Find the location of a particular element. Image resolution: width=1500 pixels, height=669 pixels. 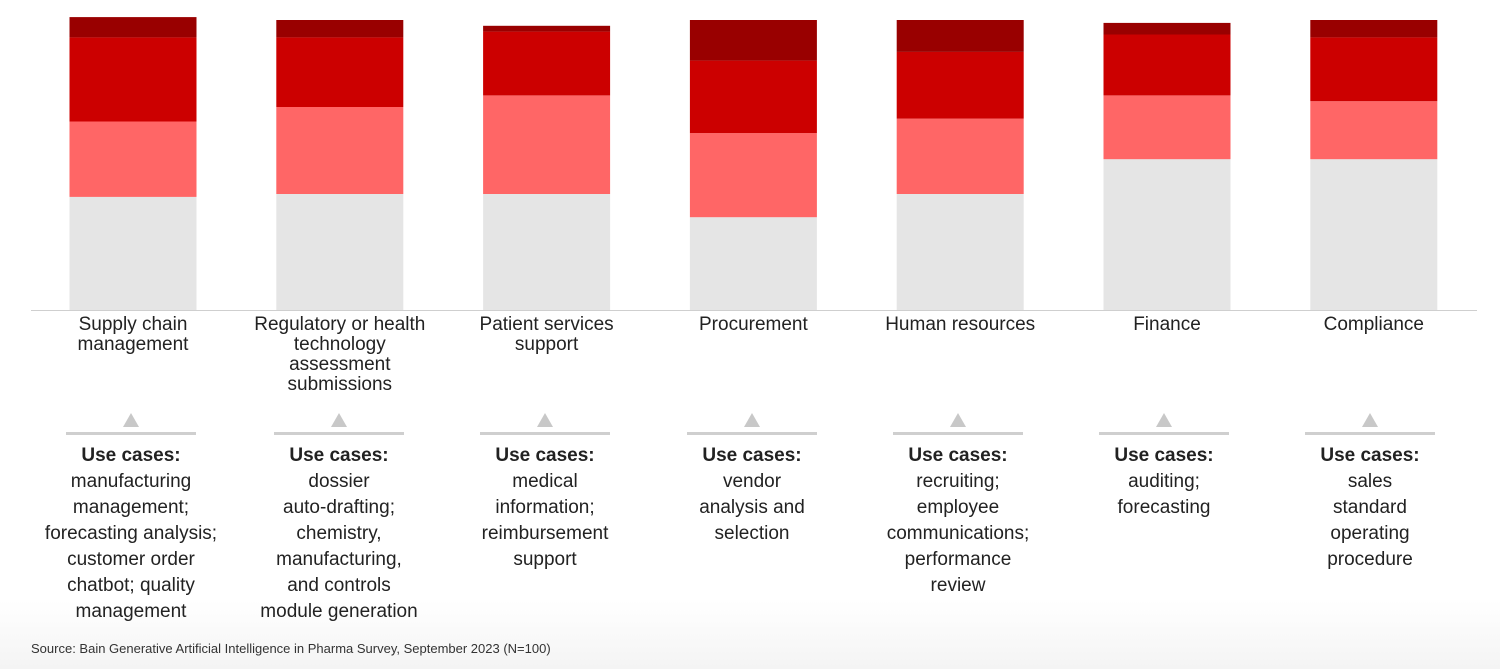

use-case-line: information; is located at coordinates (545, 507).